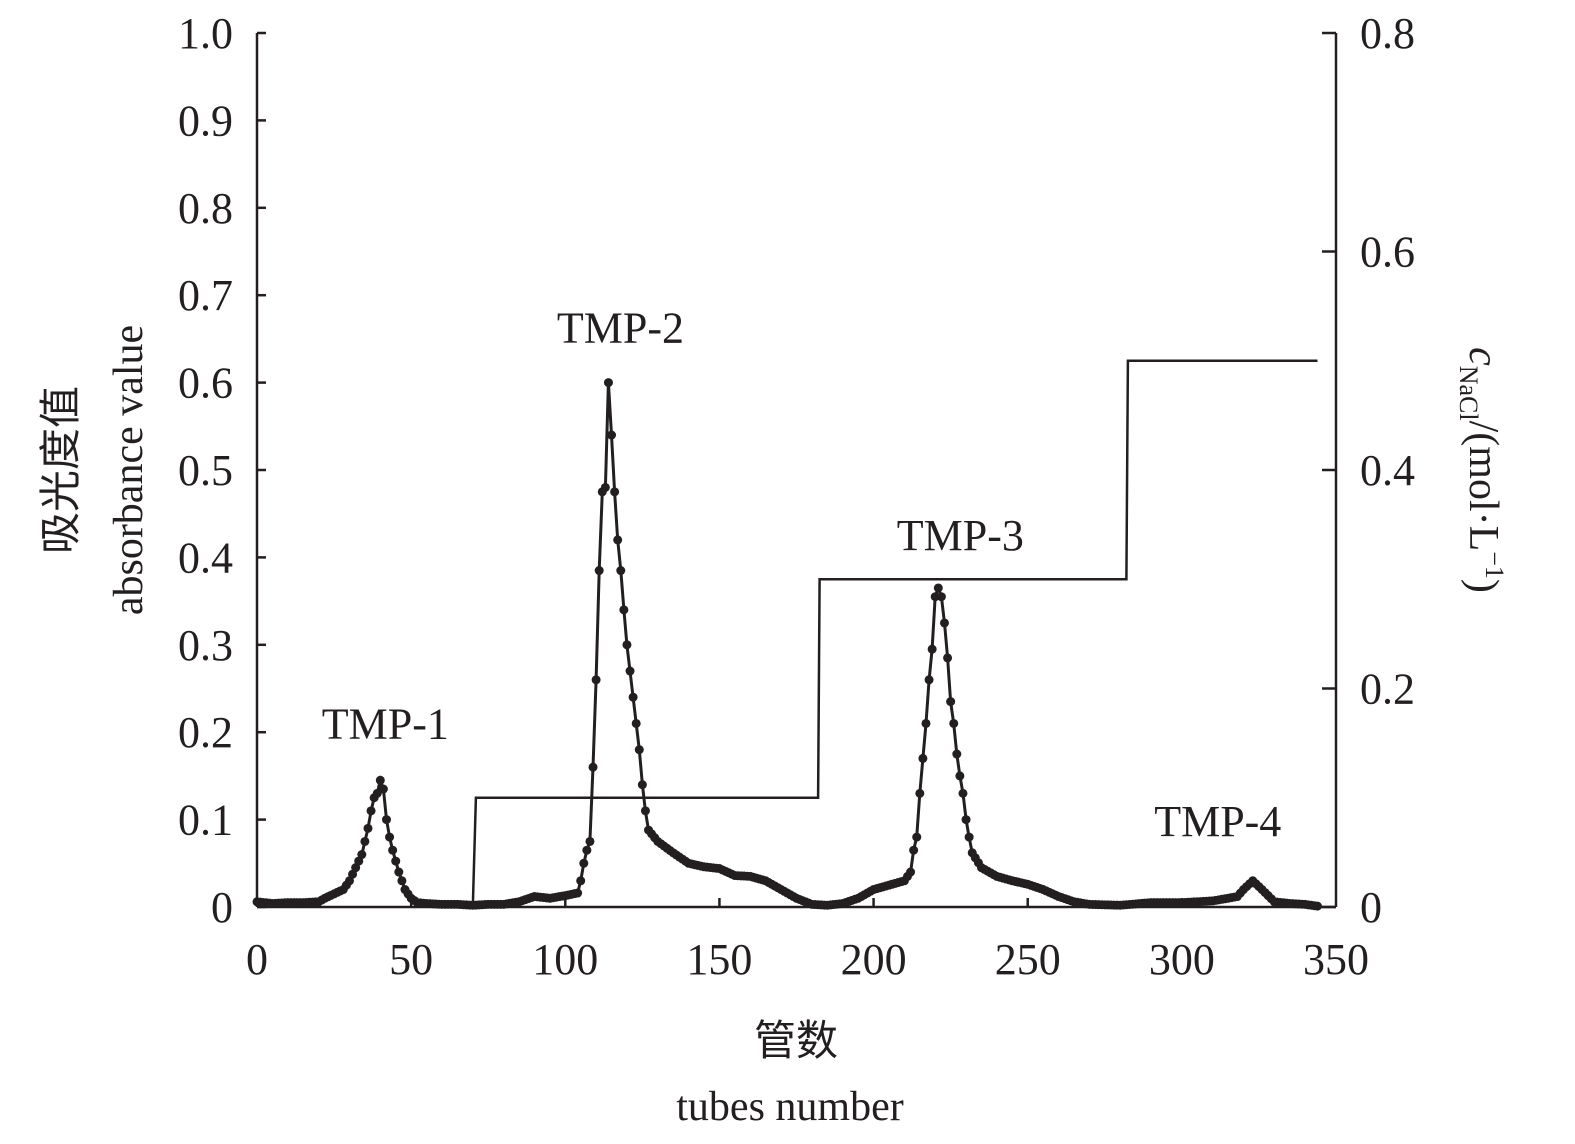 This screenshot has width=1575, height=1144. Describe the element at coordinates (1028, 959) in the screenshot. I see `x-tick-label: 250` at that location.